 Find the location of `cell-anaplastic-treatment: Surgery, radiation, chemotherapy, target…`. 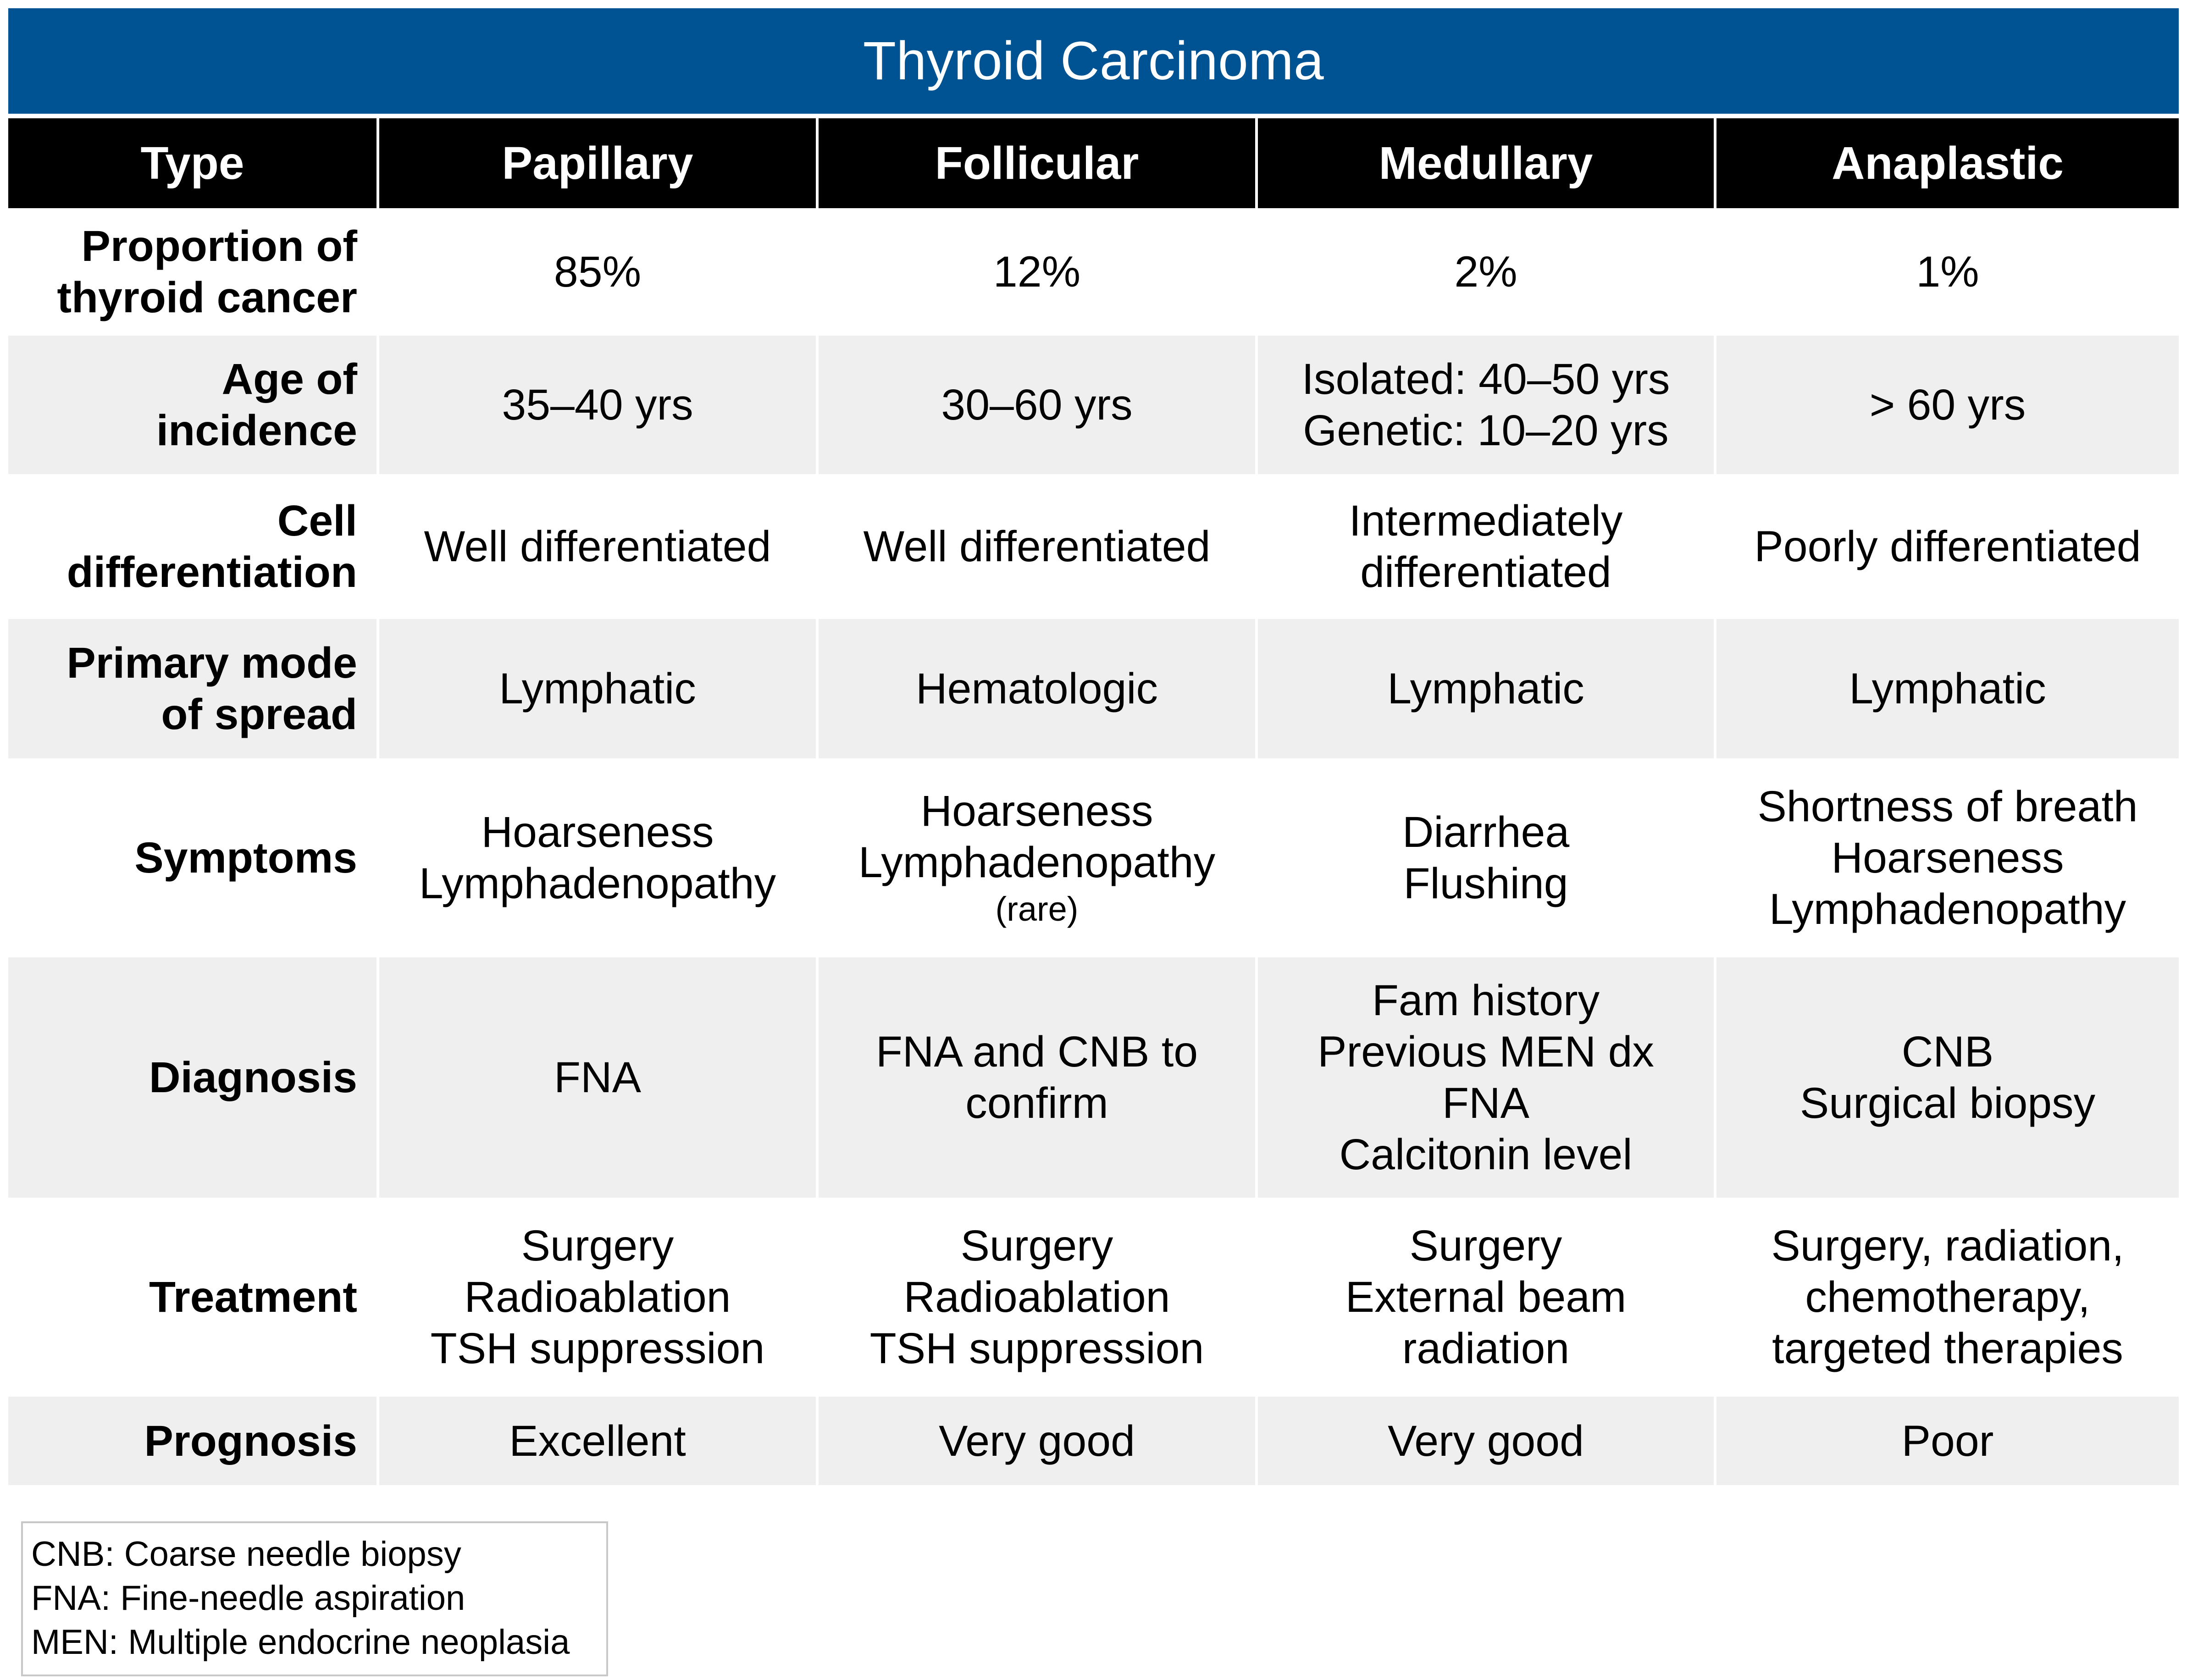

cell-anaplastic-treatment: Surgery, radiation, chemotherapy, target… is located at coordinates (1946, 1296).